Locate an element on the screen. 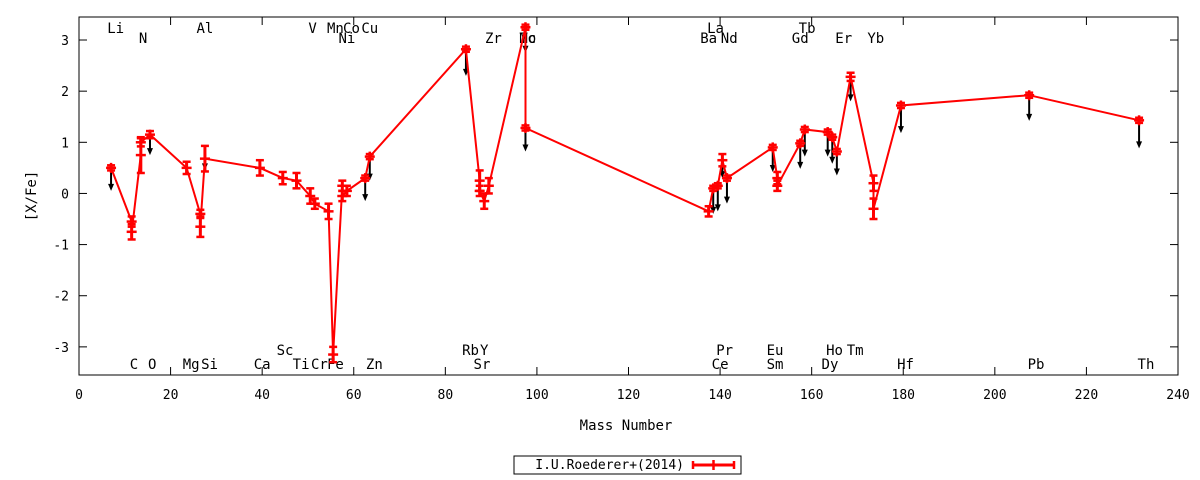  x-tick-label: 80 is located at coordinates (446, 395).